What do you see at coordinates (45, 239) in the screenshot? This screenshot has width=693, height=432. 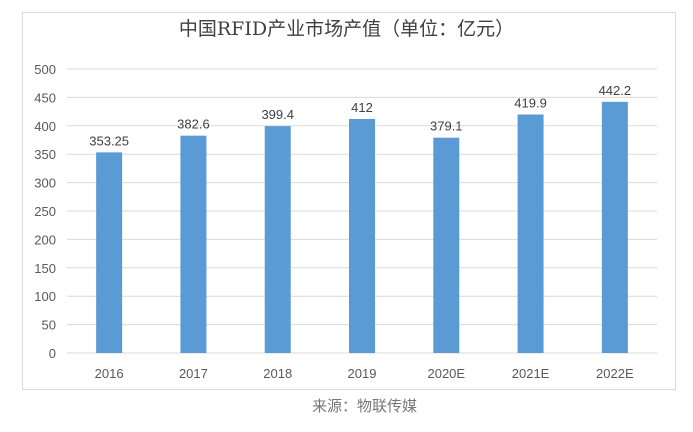 I see `y-tick-label: 200` at bounding box center [45, 239].